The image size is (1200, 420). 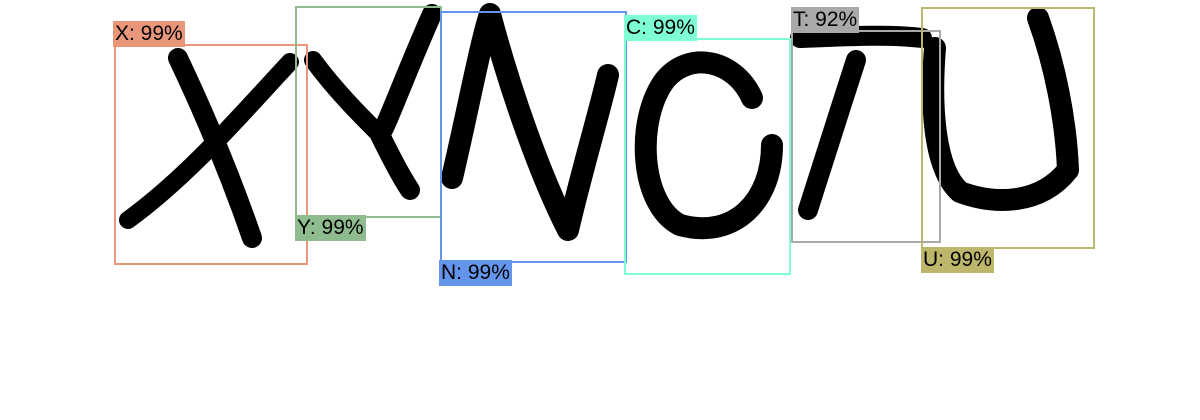 I want to click on handwritten-c-stroke, so click(x=708, y=145).